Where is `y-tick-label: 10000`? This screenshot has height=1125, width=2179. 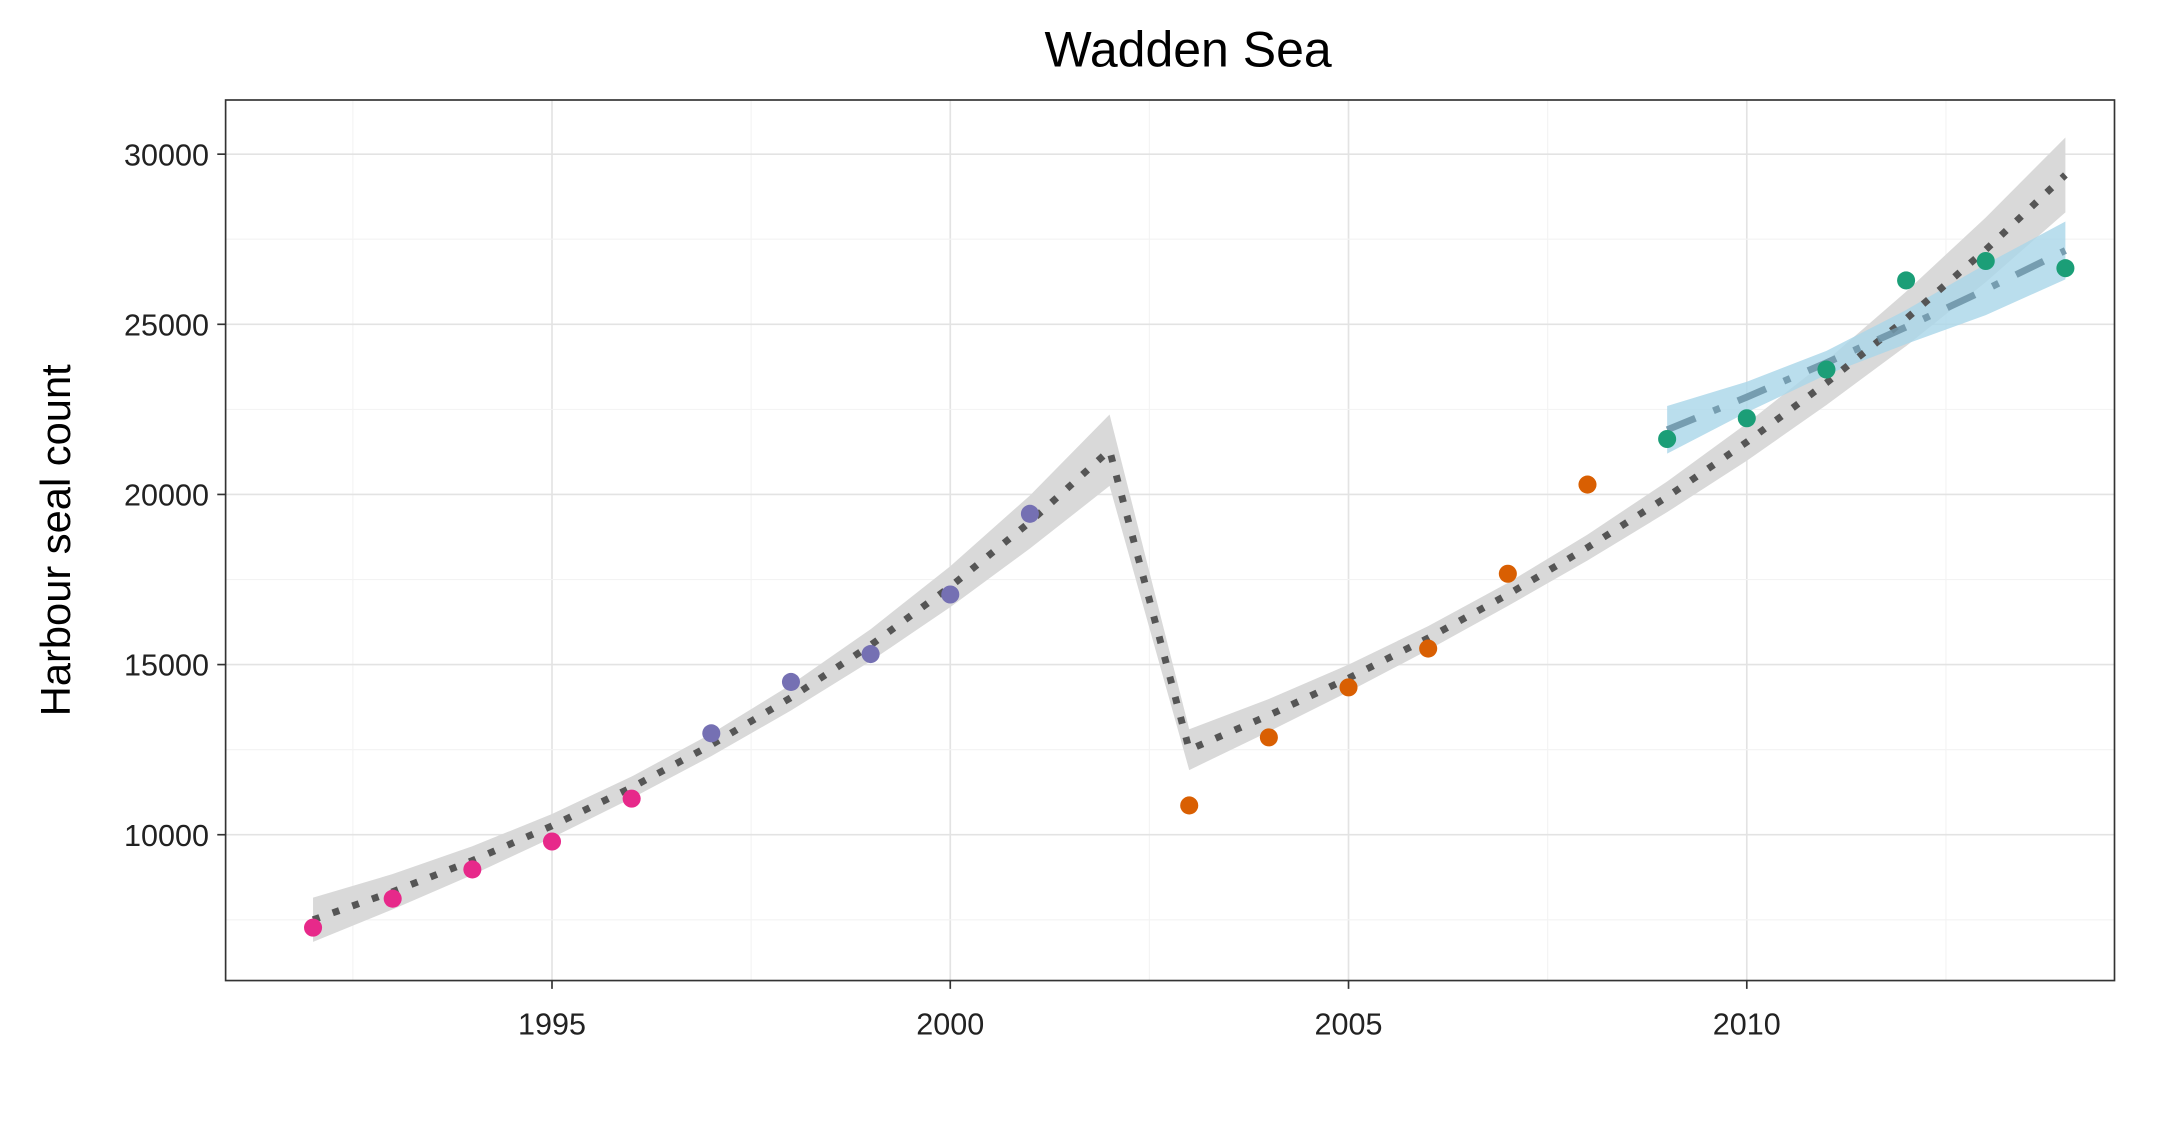 y-tick-label: 10000 is located at coordinates (166, 836).